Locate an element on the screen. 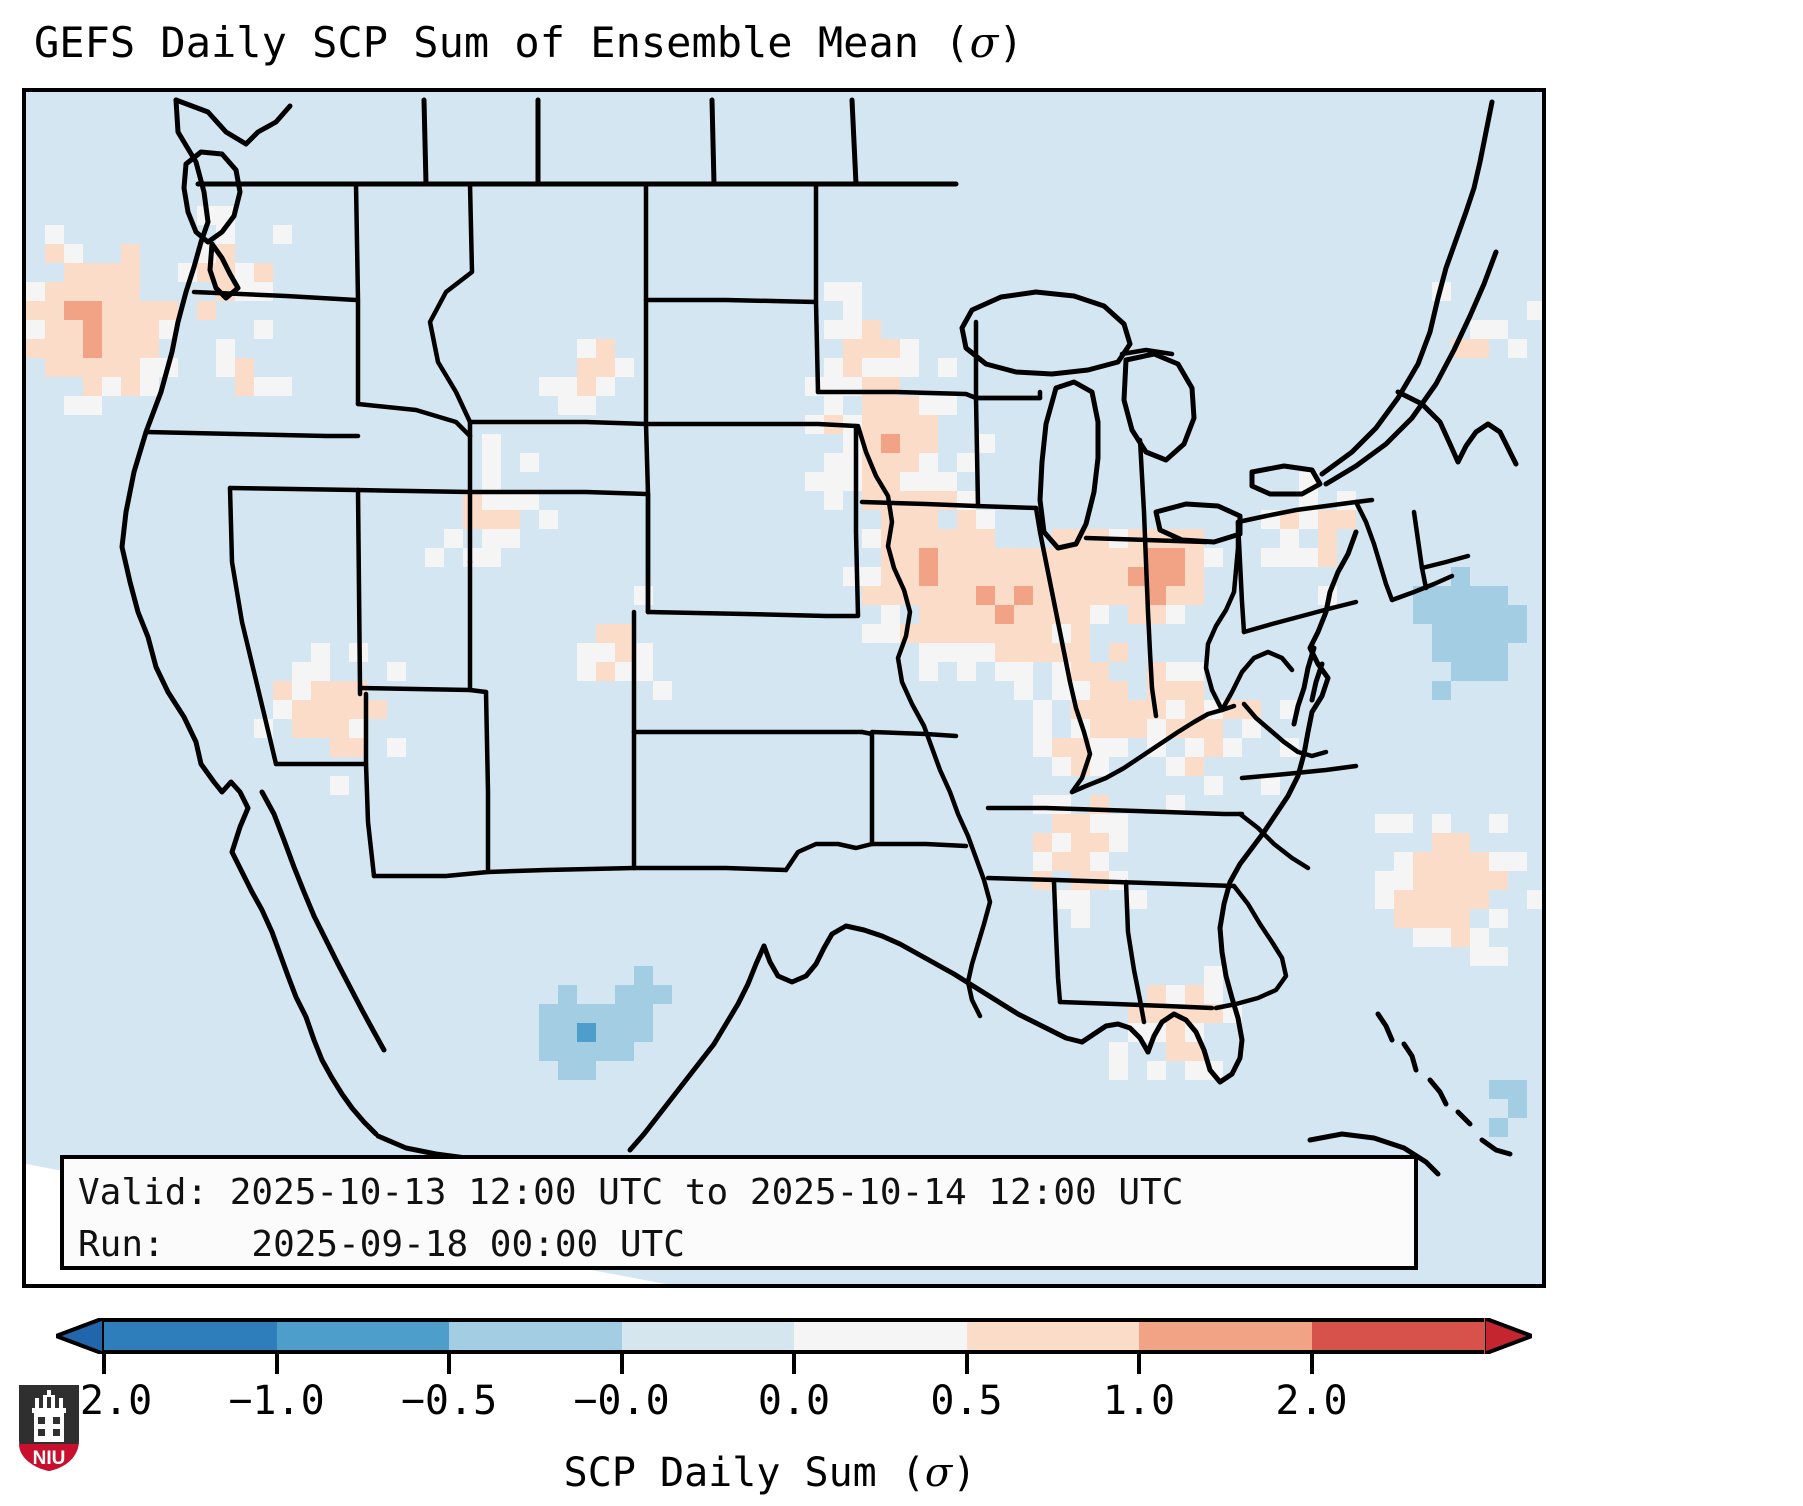  page-title: GEFS Daily SCP Sum of Ensemble Mean (σ) is located at coordinates (884, 42).